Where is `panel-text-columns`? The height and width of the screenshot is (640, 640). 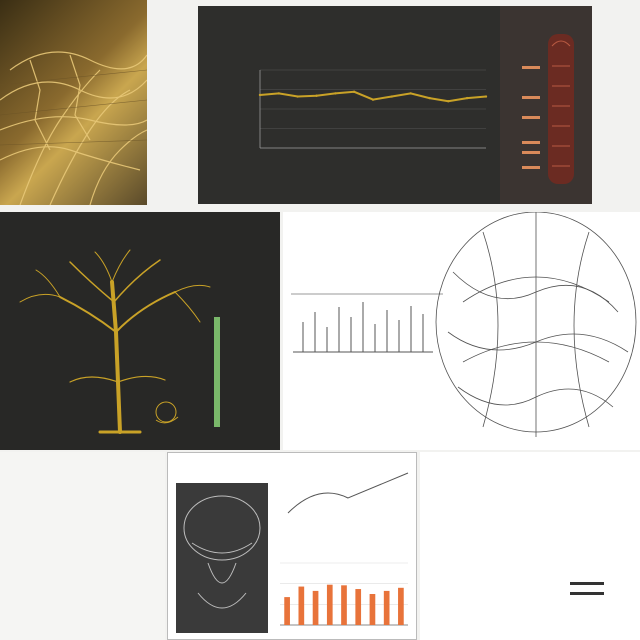 panel-text-columns is located at coordinates (530, 546).